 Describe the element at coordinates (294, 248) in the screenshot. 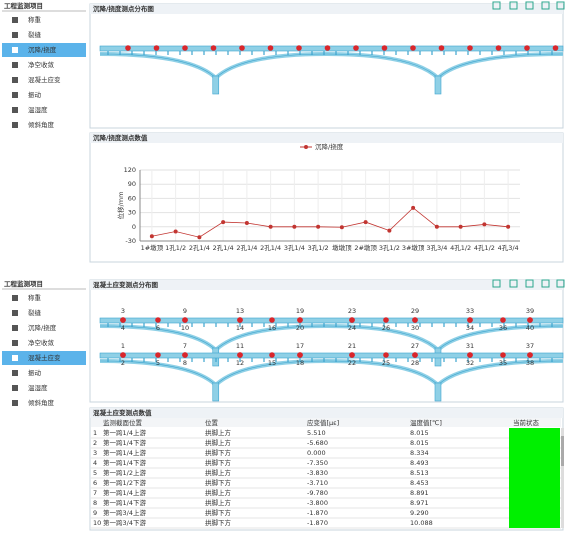

I see `x-tick-label: 3孔1/4` at that location.